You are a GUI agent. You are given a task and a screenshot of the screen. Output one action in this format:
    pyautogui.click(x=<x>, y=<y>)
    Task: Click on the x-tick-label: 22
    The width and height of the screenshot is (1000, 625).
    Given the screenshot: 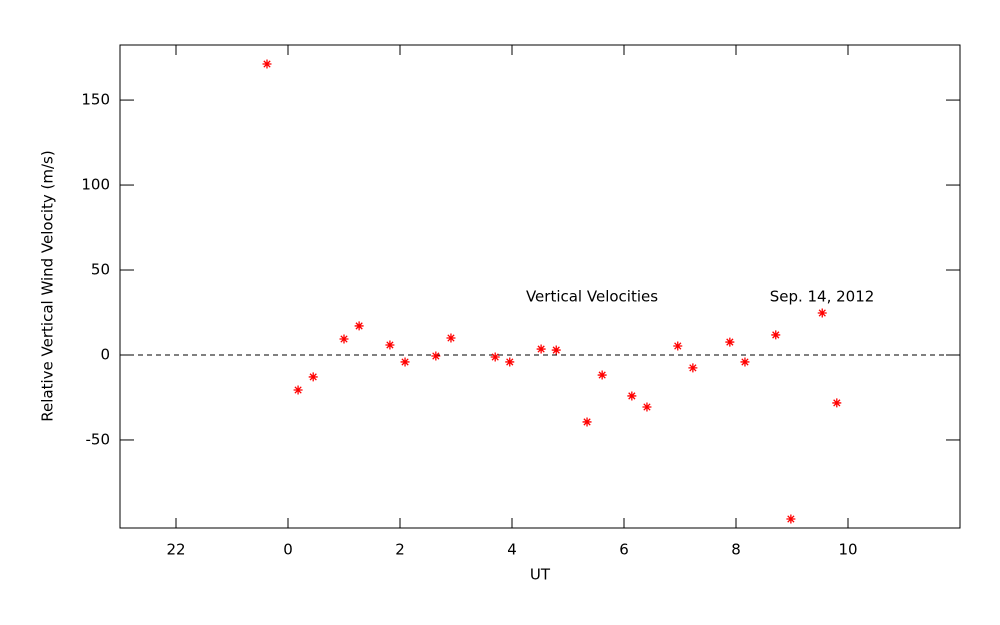 What is the action you would take?
    pyautogui.click(x=175, y=550)
    